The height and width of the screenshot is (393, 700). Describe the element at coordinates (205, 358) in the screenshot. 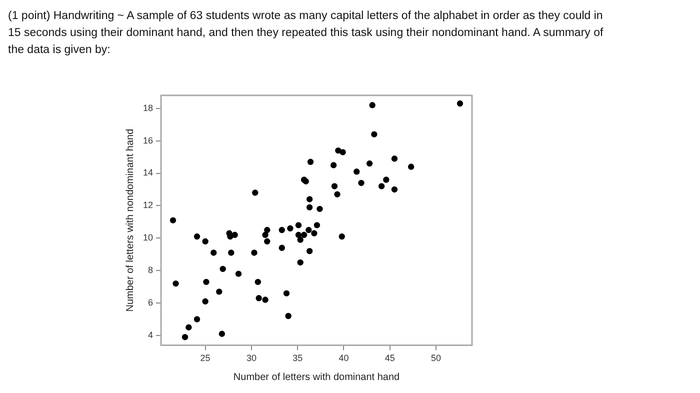

I see `x-tick-label: 25` at that location.